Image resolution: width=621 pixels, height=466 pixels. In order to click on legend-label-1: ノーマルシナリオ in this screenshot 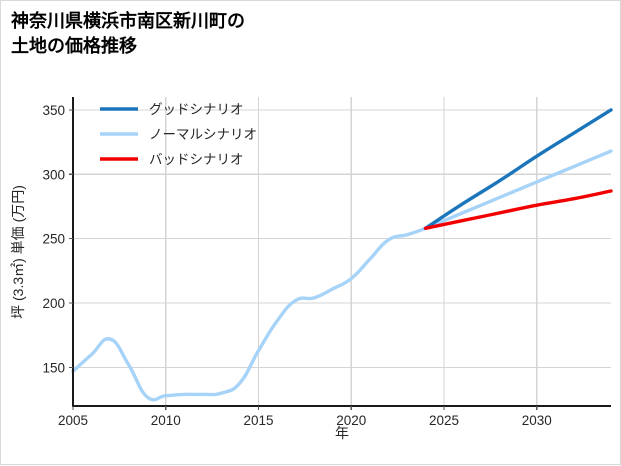, I will do `click(203, 134)`.